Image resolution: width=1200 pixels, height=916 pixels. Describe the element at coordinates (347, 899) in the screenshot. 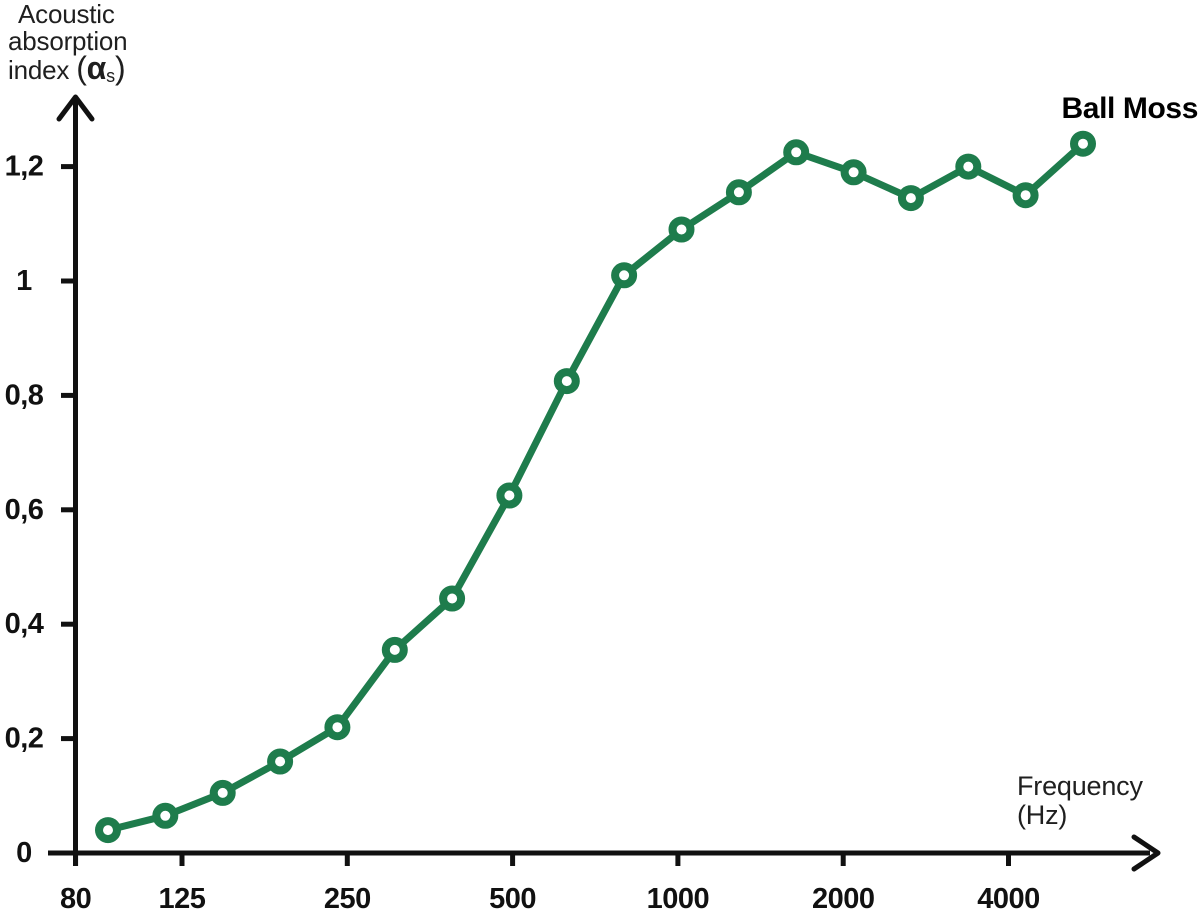

I see `x-tick-label: 250` at that location.